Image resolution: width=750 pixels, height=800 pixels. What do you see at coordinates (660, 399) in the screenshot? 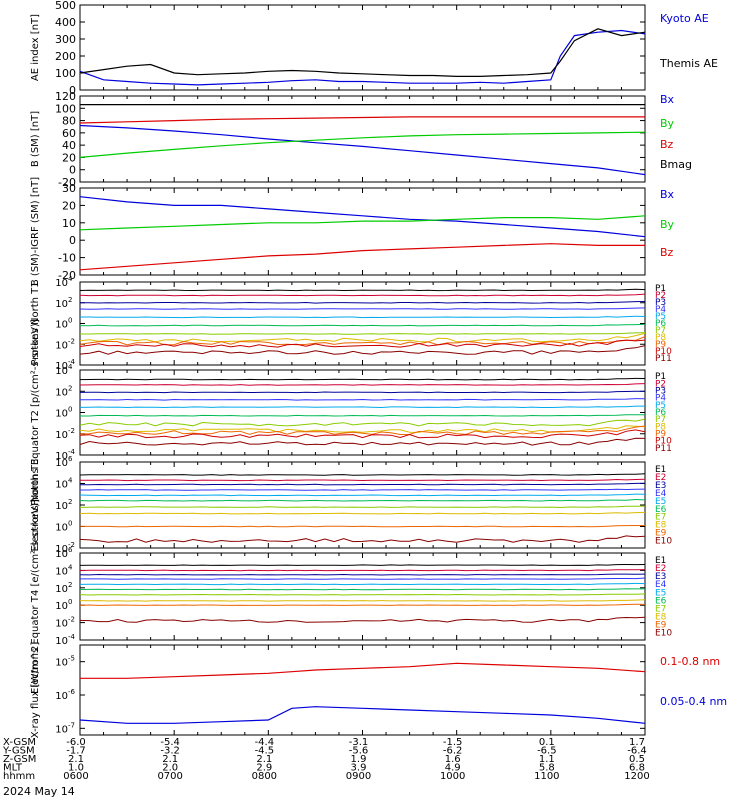
I see `channel-label: P4` at bounding box center [660, 399].